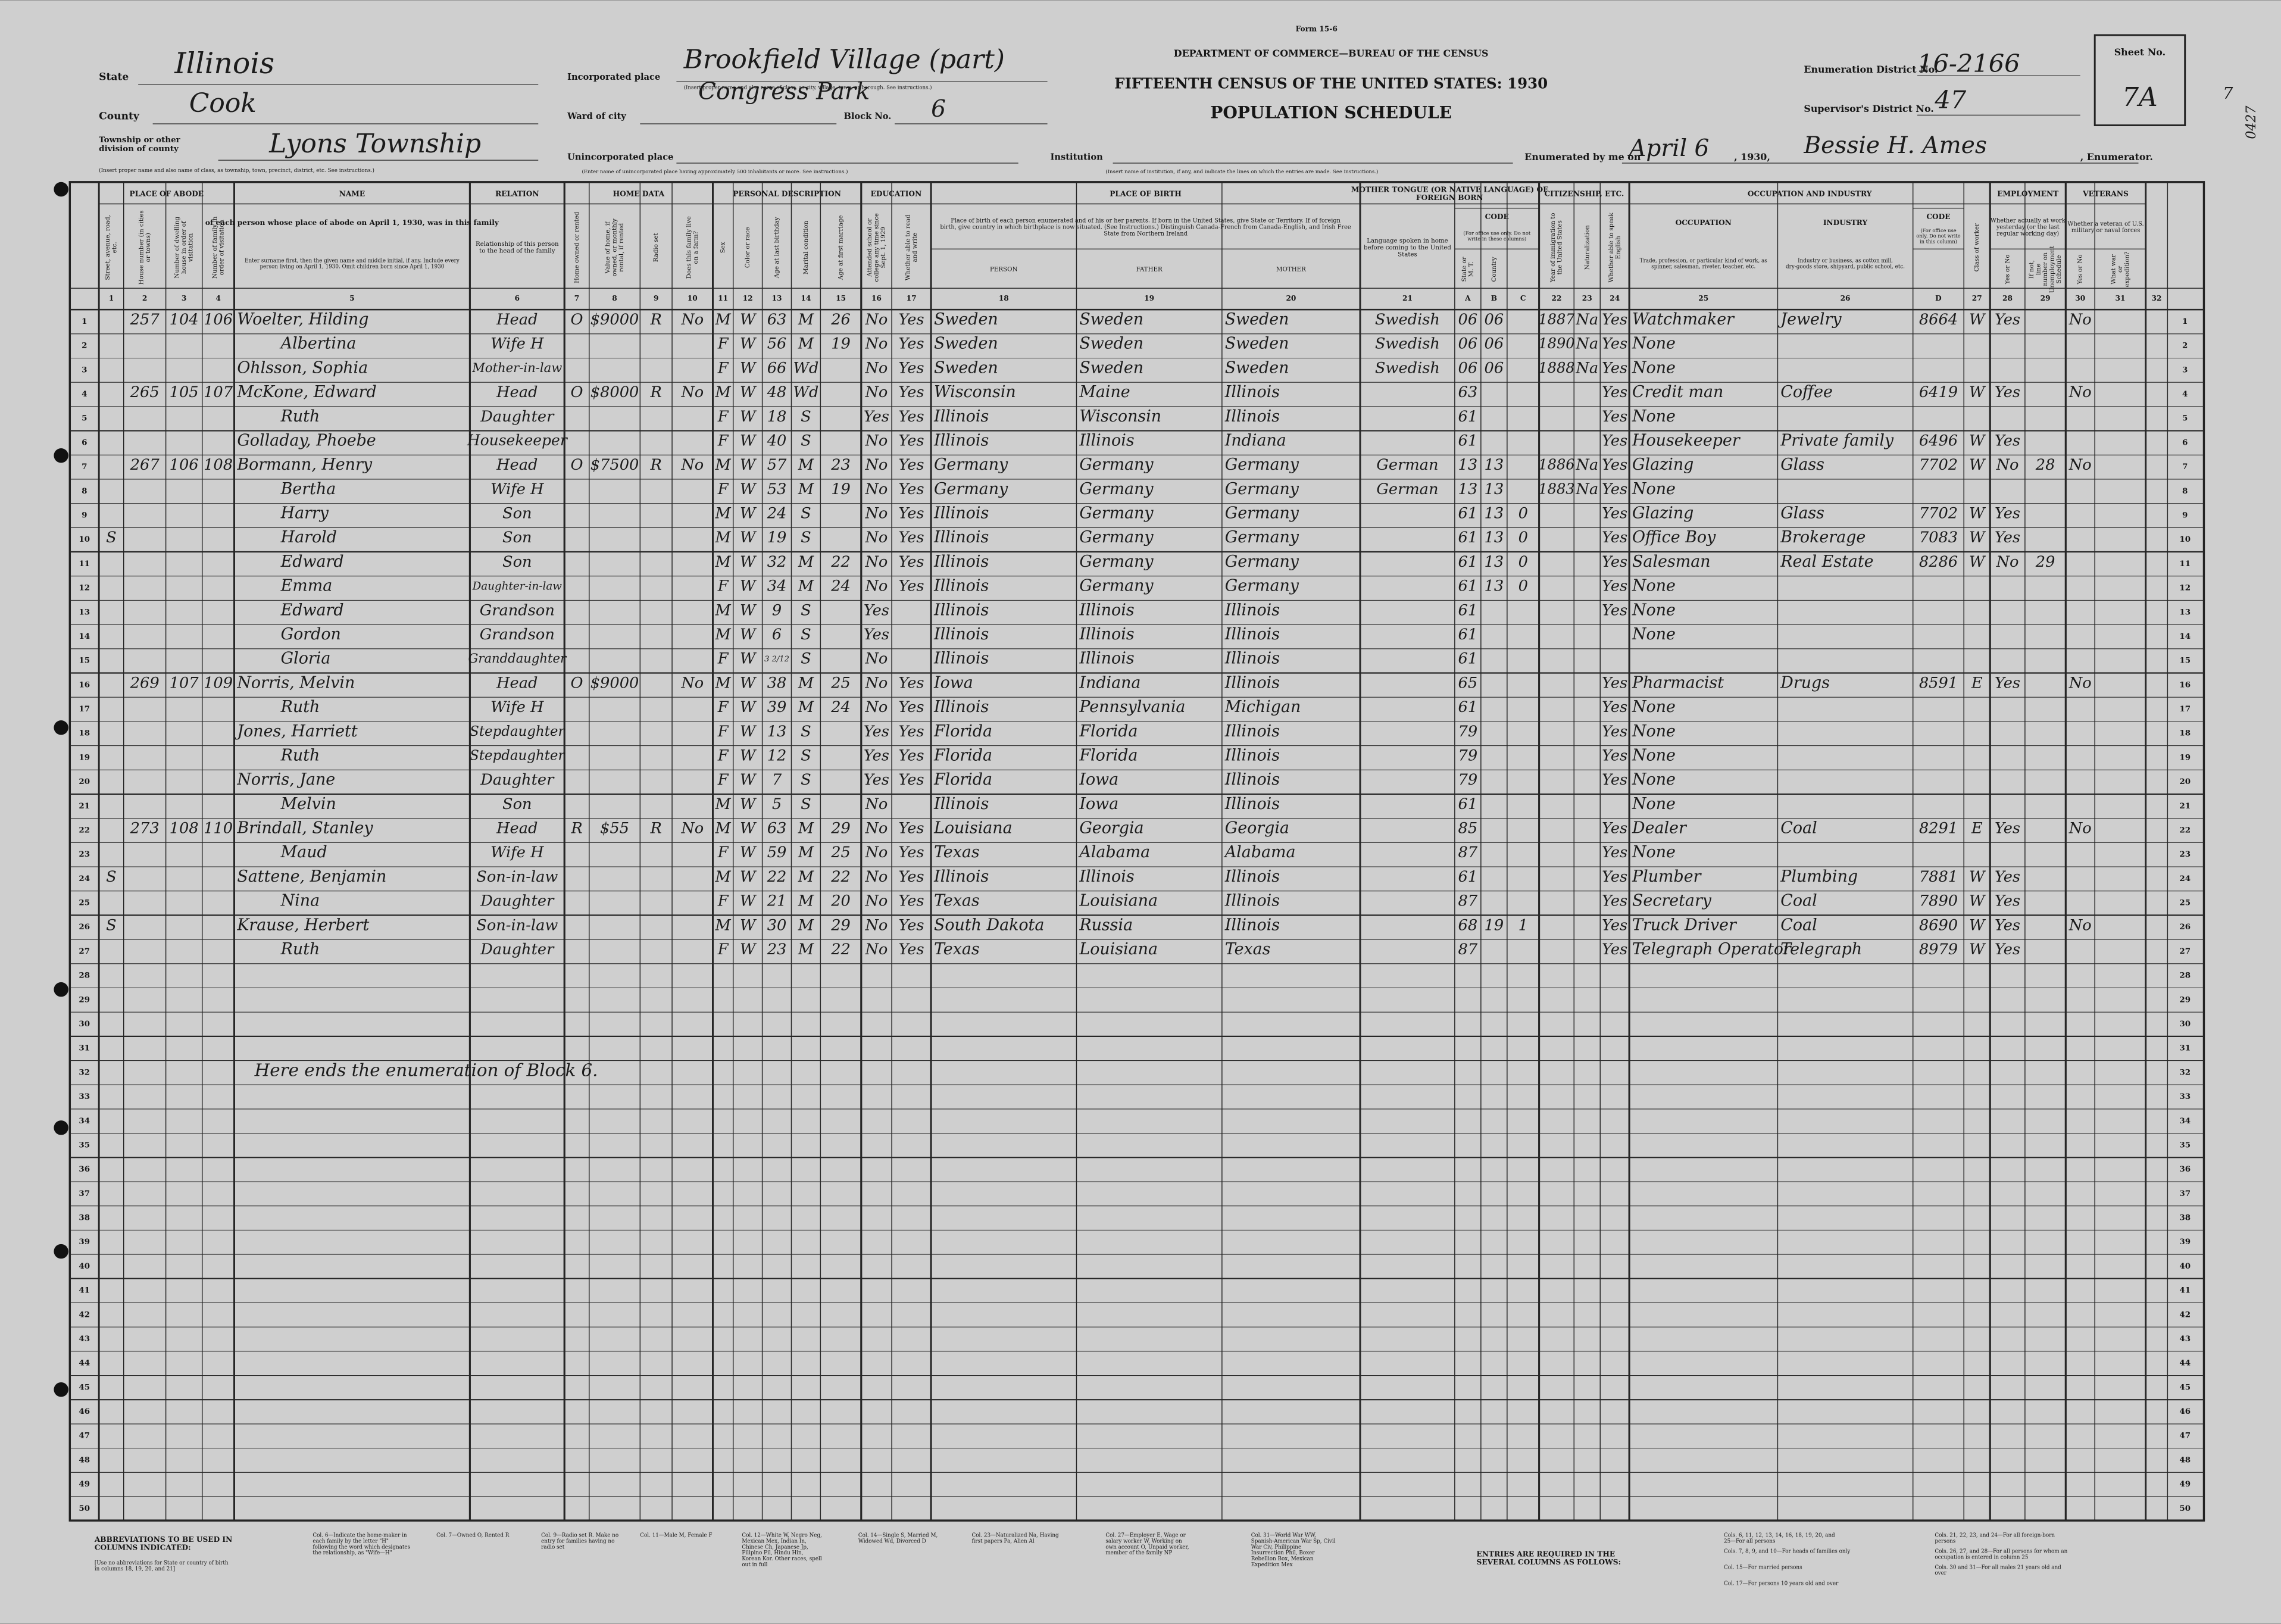 The image size is (2281, 1624). What do you see at coordinates (302, 320) in the screenshot?
I see `cell: Woelter, Hilding` at bounding box center [302, 320].